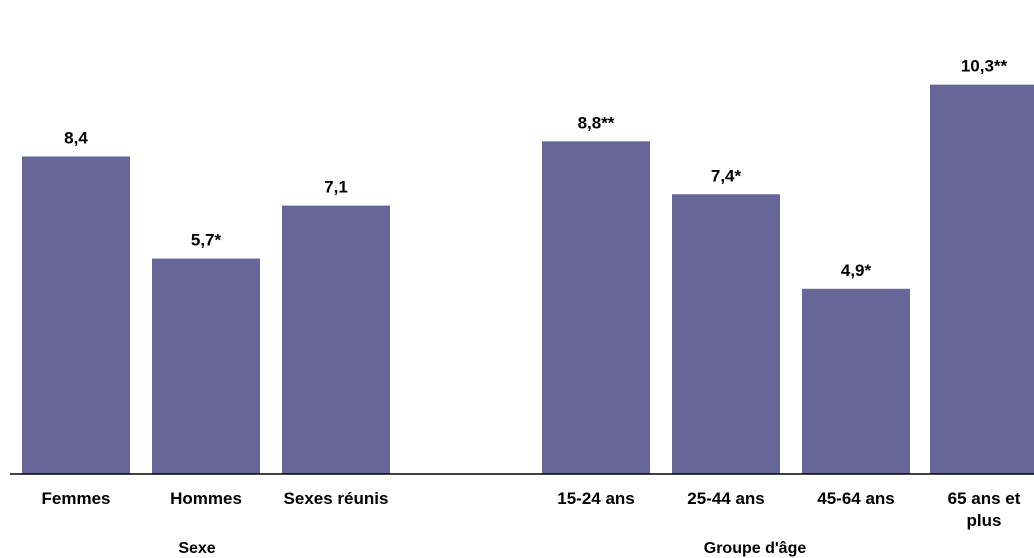  Describe the element at coordinates (856, 381) in the screenshot. I see `bar-45-64-ans` at that location.